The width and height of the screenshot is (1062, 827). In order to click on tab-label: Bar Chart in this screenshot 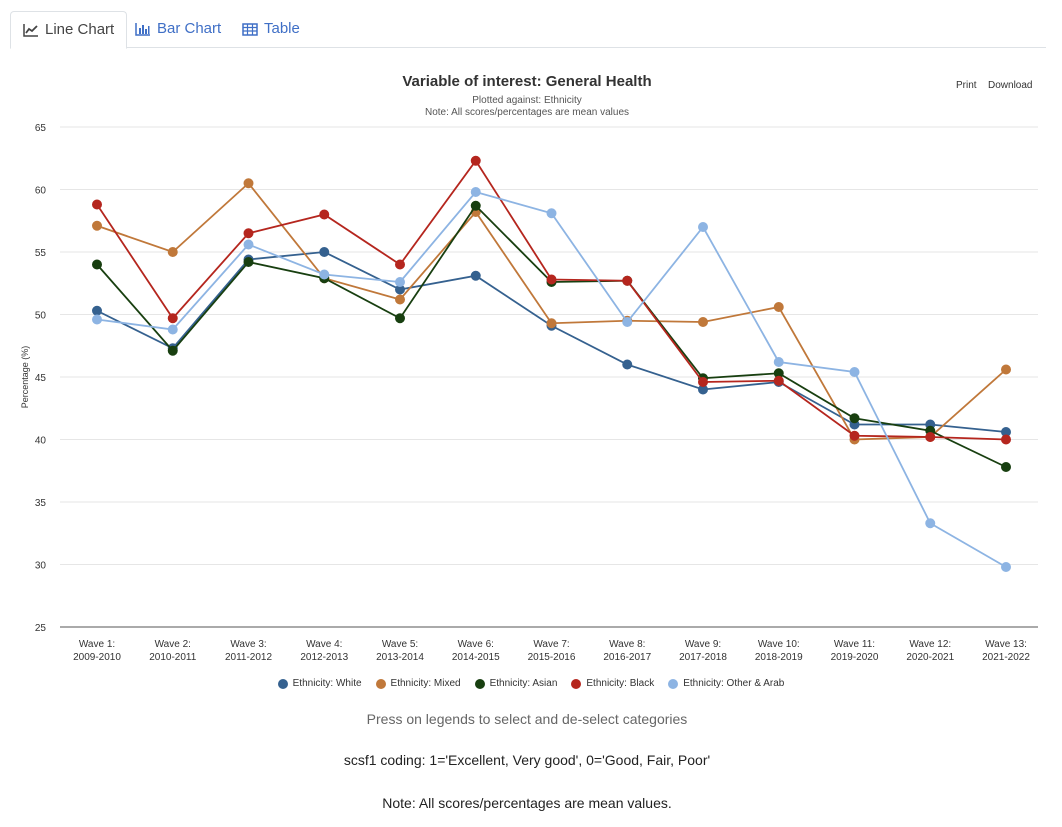, I will do `click(189, 28)`.